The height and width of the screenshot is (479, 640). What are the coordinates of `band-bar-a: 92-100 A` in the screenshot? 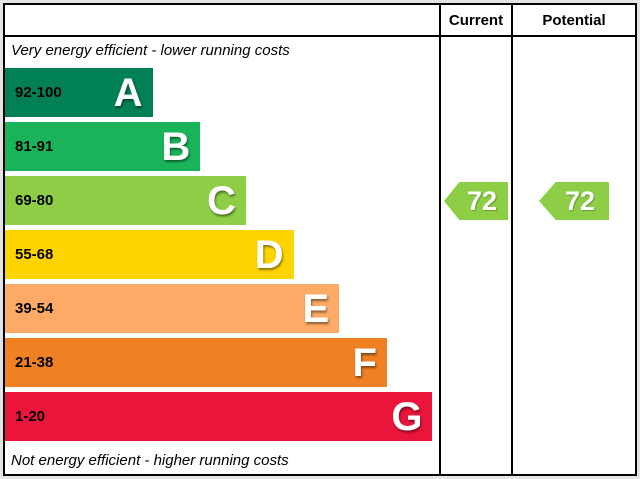 It's located at (79, 92).